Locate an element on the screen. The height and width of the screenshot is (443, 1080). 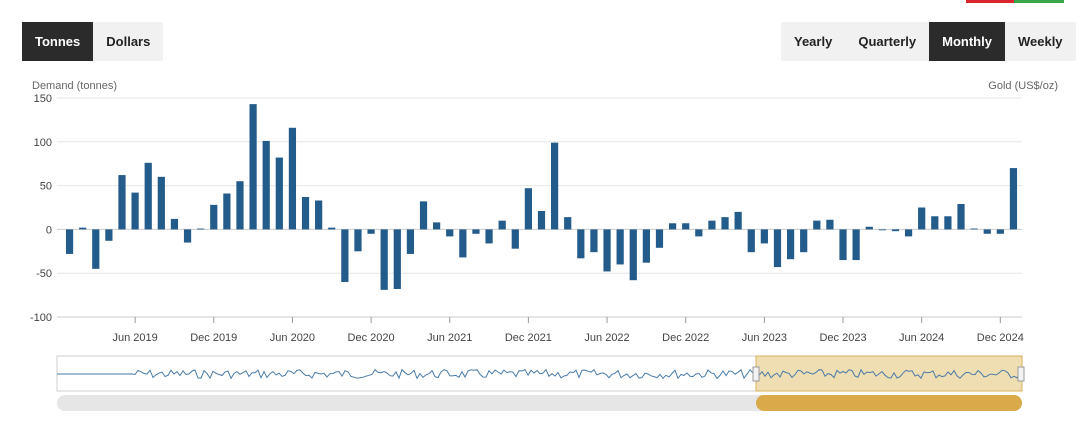
x-tick-label: Dec 2021 is located at coordinates (528, 338).